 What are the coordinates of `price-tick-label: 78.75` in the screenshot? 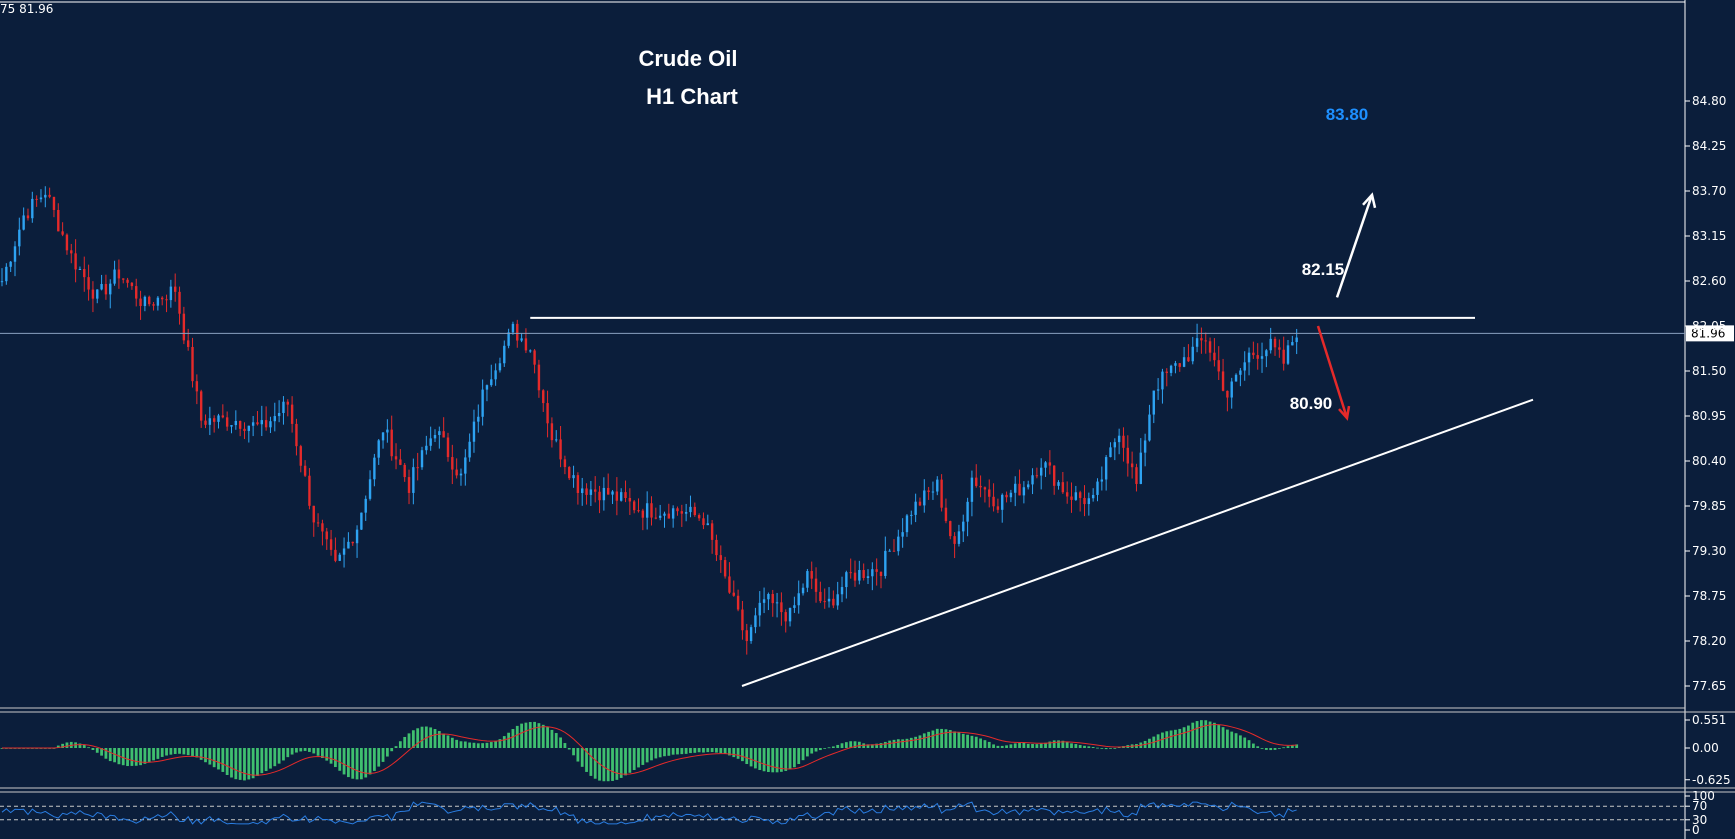 It's located at (1709, 596).